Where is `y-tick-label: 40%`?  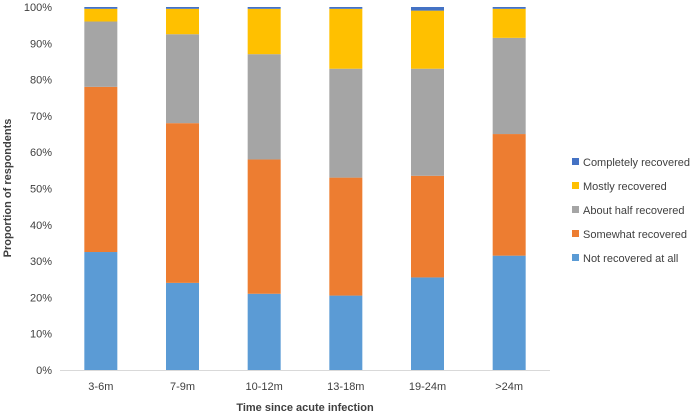 y-tick-label: 40% is located at coordinates (41, 226).